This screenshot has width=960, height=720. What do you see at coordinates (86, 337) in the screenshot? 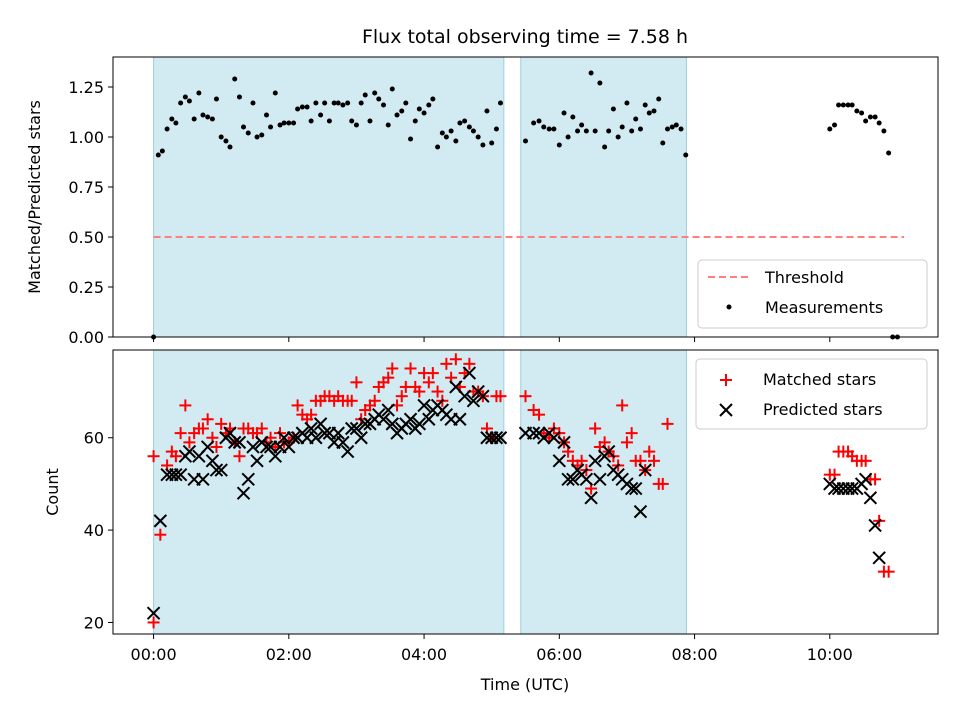
I see `top-y-tick-label: 0.00` at bounding box center [86, 337].